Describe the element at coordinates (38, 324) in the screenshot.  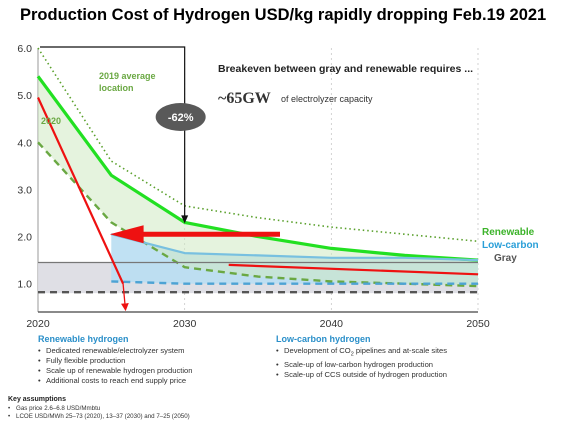
I see `x-tick-label: 2020` at that location.